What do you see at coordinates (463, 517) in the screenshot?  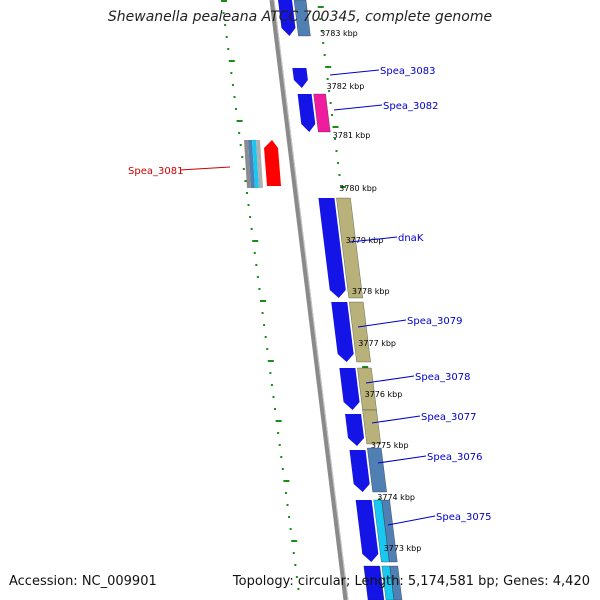 I see `gene-label: Spea_3075` at bounding box center [463, 517].